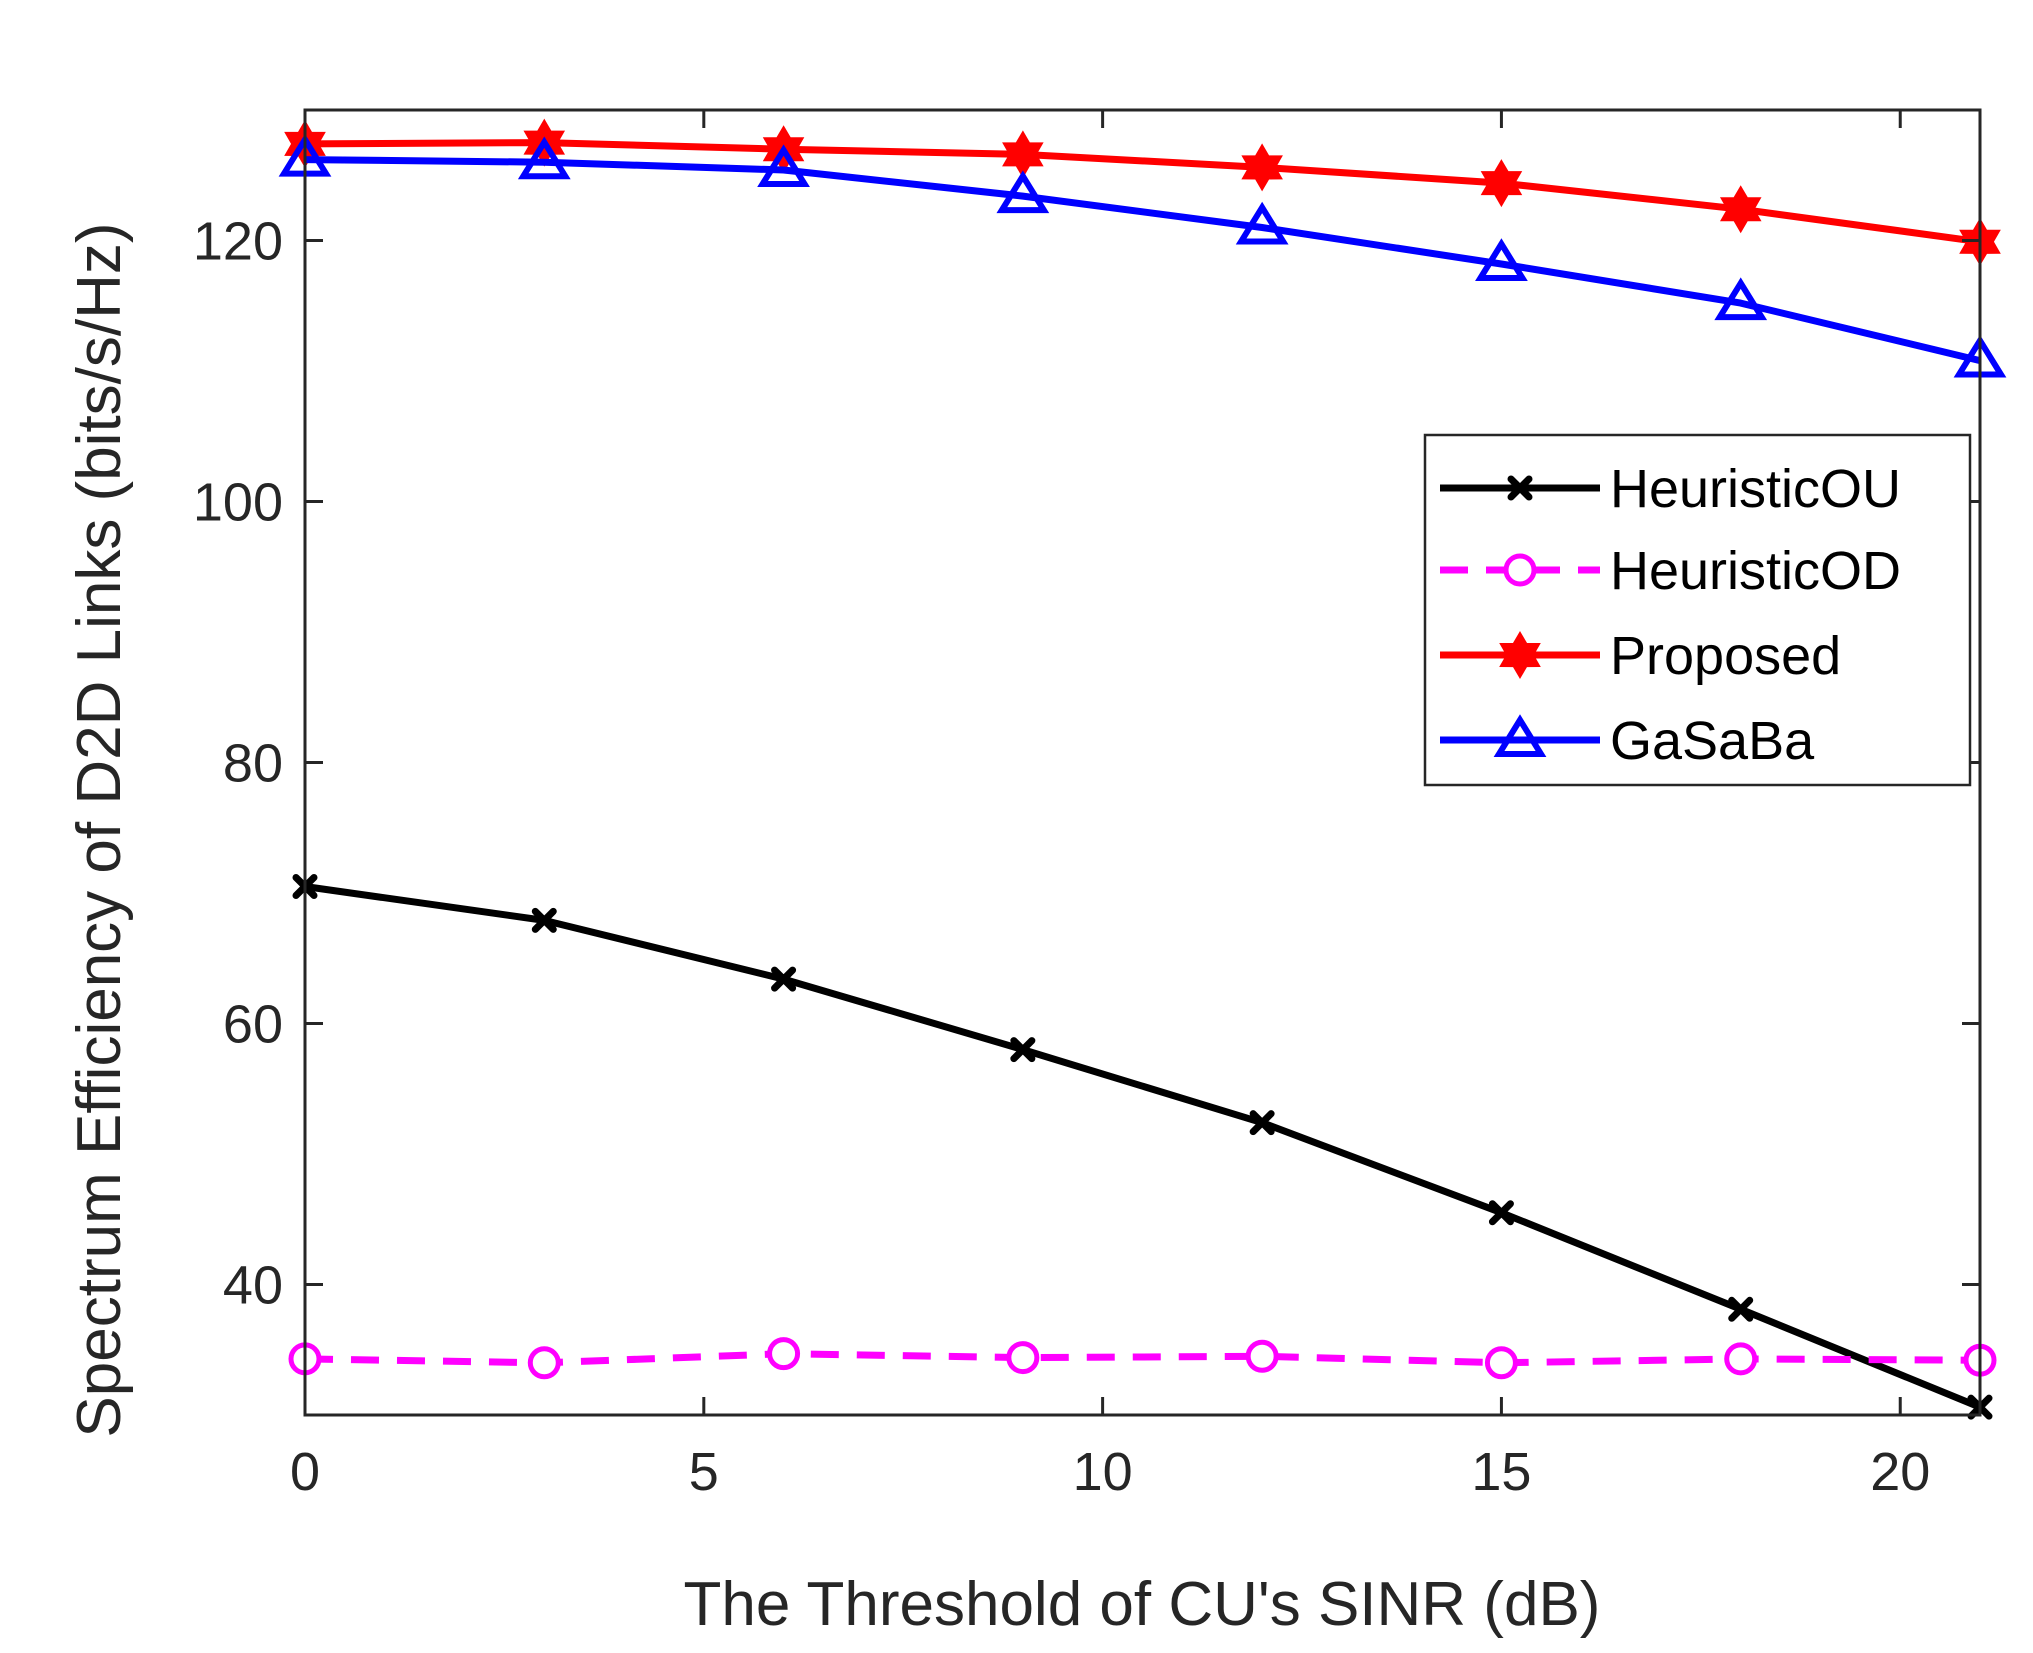 This screenshot has width=2033, height=1653. I want to click on legend-label: Proposed, so click(1725, 656).